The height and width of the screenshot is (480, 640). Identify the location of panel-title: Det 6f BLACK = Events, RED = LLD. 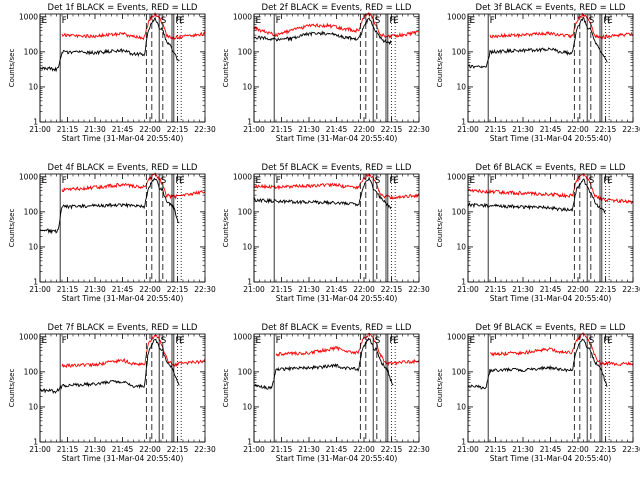
(551, 168).